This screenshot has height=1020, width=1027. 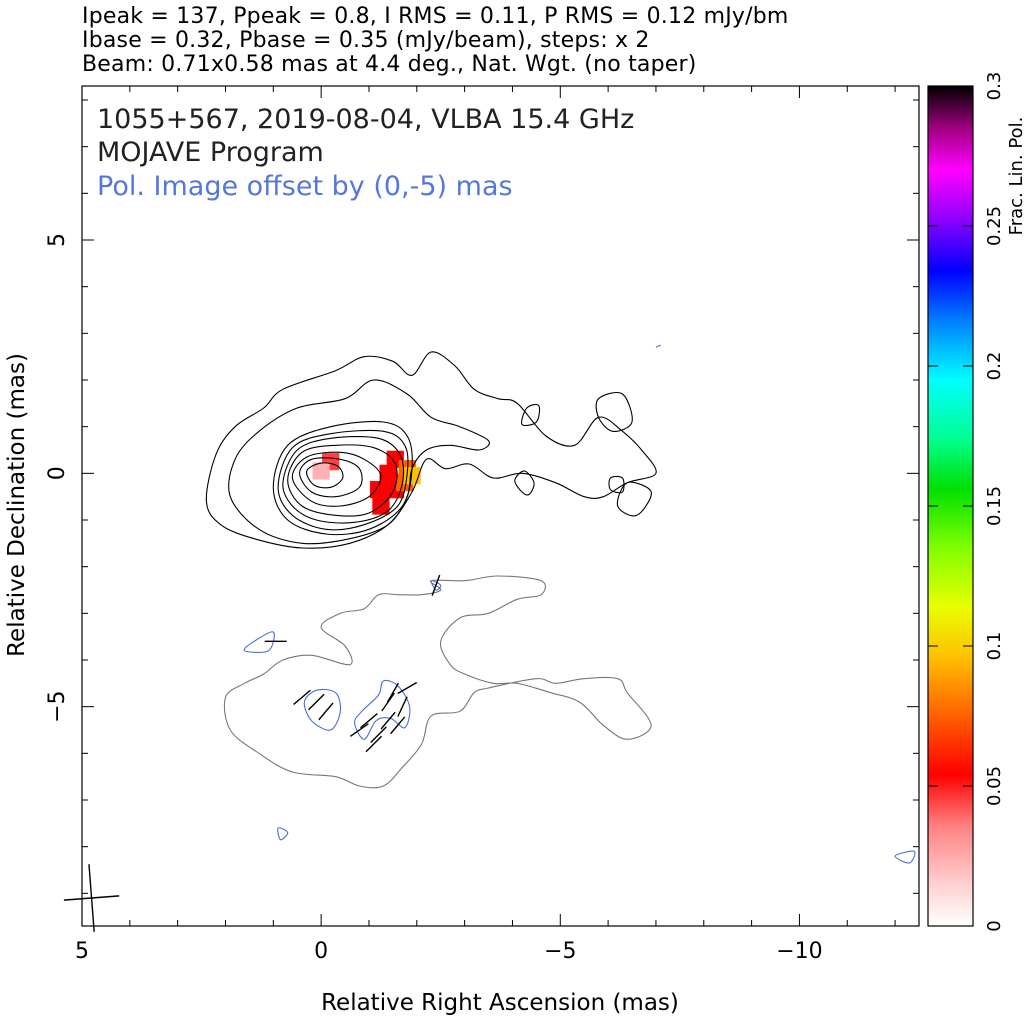 I want to click on x-tick-label: −5, so click(x=560, y=951).